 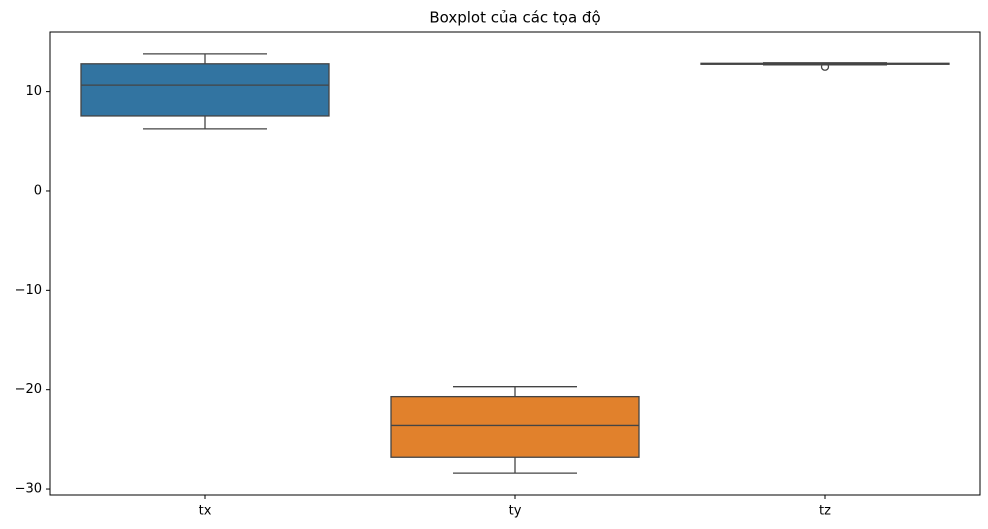 What do you see at coordinates (33, 91) in the screenshot?
I see `y-tick-label: 10` at bounding box center [33, 91].